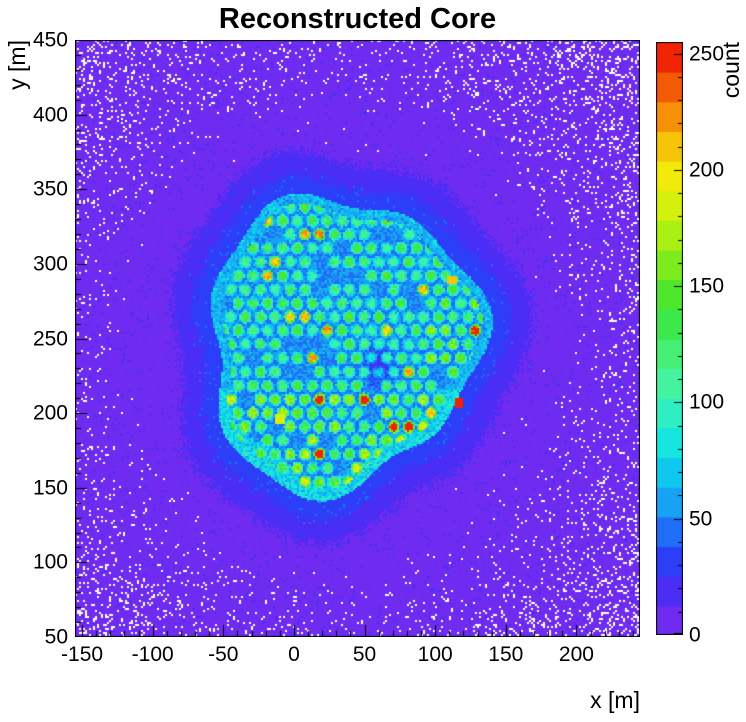 The height and width of the screenshot is (722, 746). What do you see at coordinates (707, 54) in the screenshot?
I see `z-tick-label: 250` at bounding box center [707, 54].